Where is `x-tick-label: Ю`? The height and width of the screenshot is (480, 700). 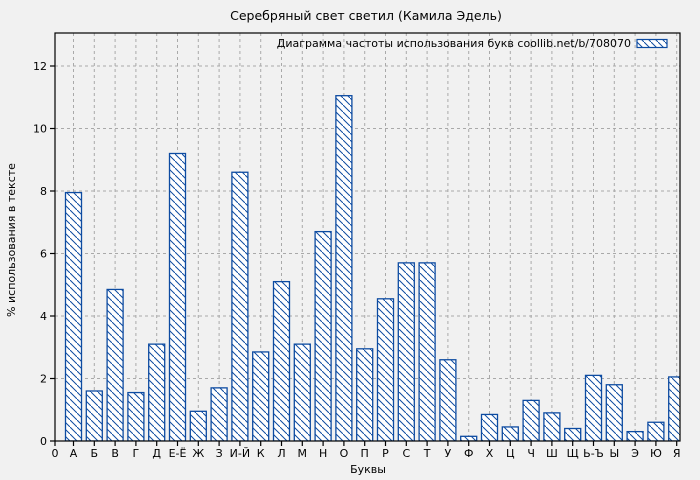 x-tick-label: Ю is located at coordinates (656, 453).